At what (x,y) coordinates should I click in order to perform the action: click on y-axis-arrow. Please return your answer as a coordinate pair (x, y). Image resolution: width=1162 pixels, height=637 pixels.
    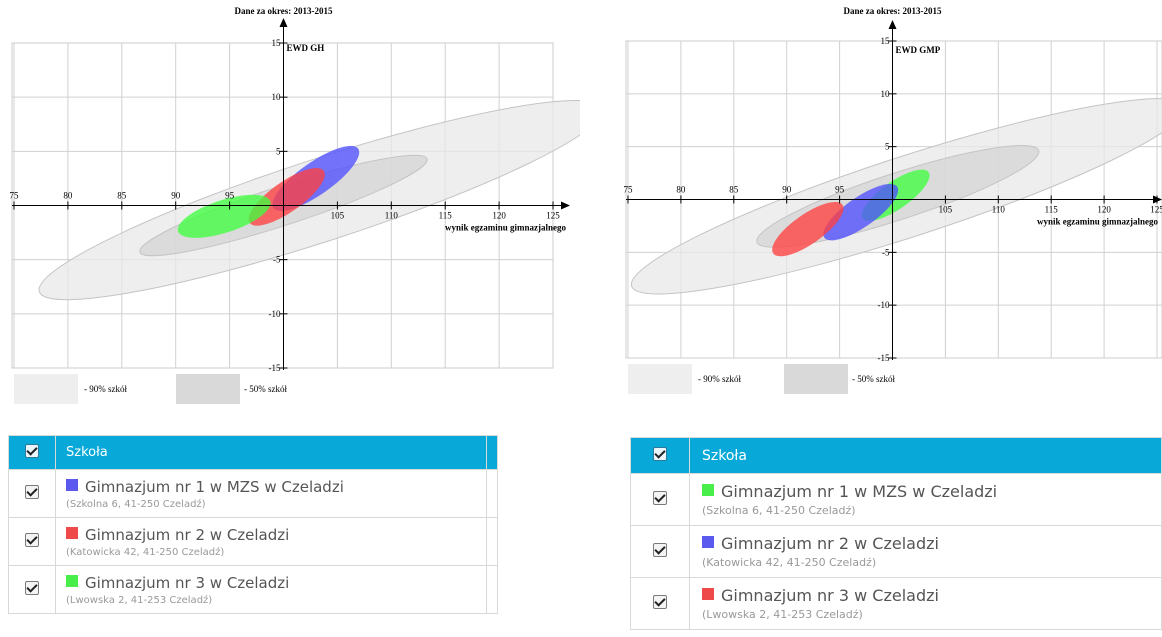
    Looking at the image, I should click on (283, 22).